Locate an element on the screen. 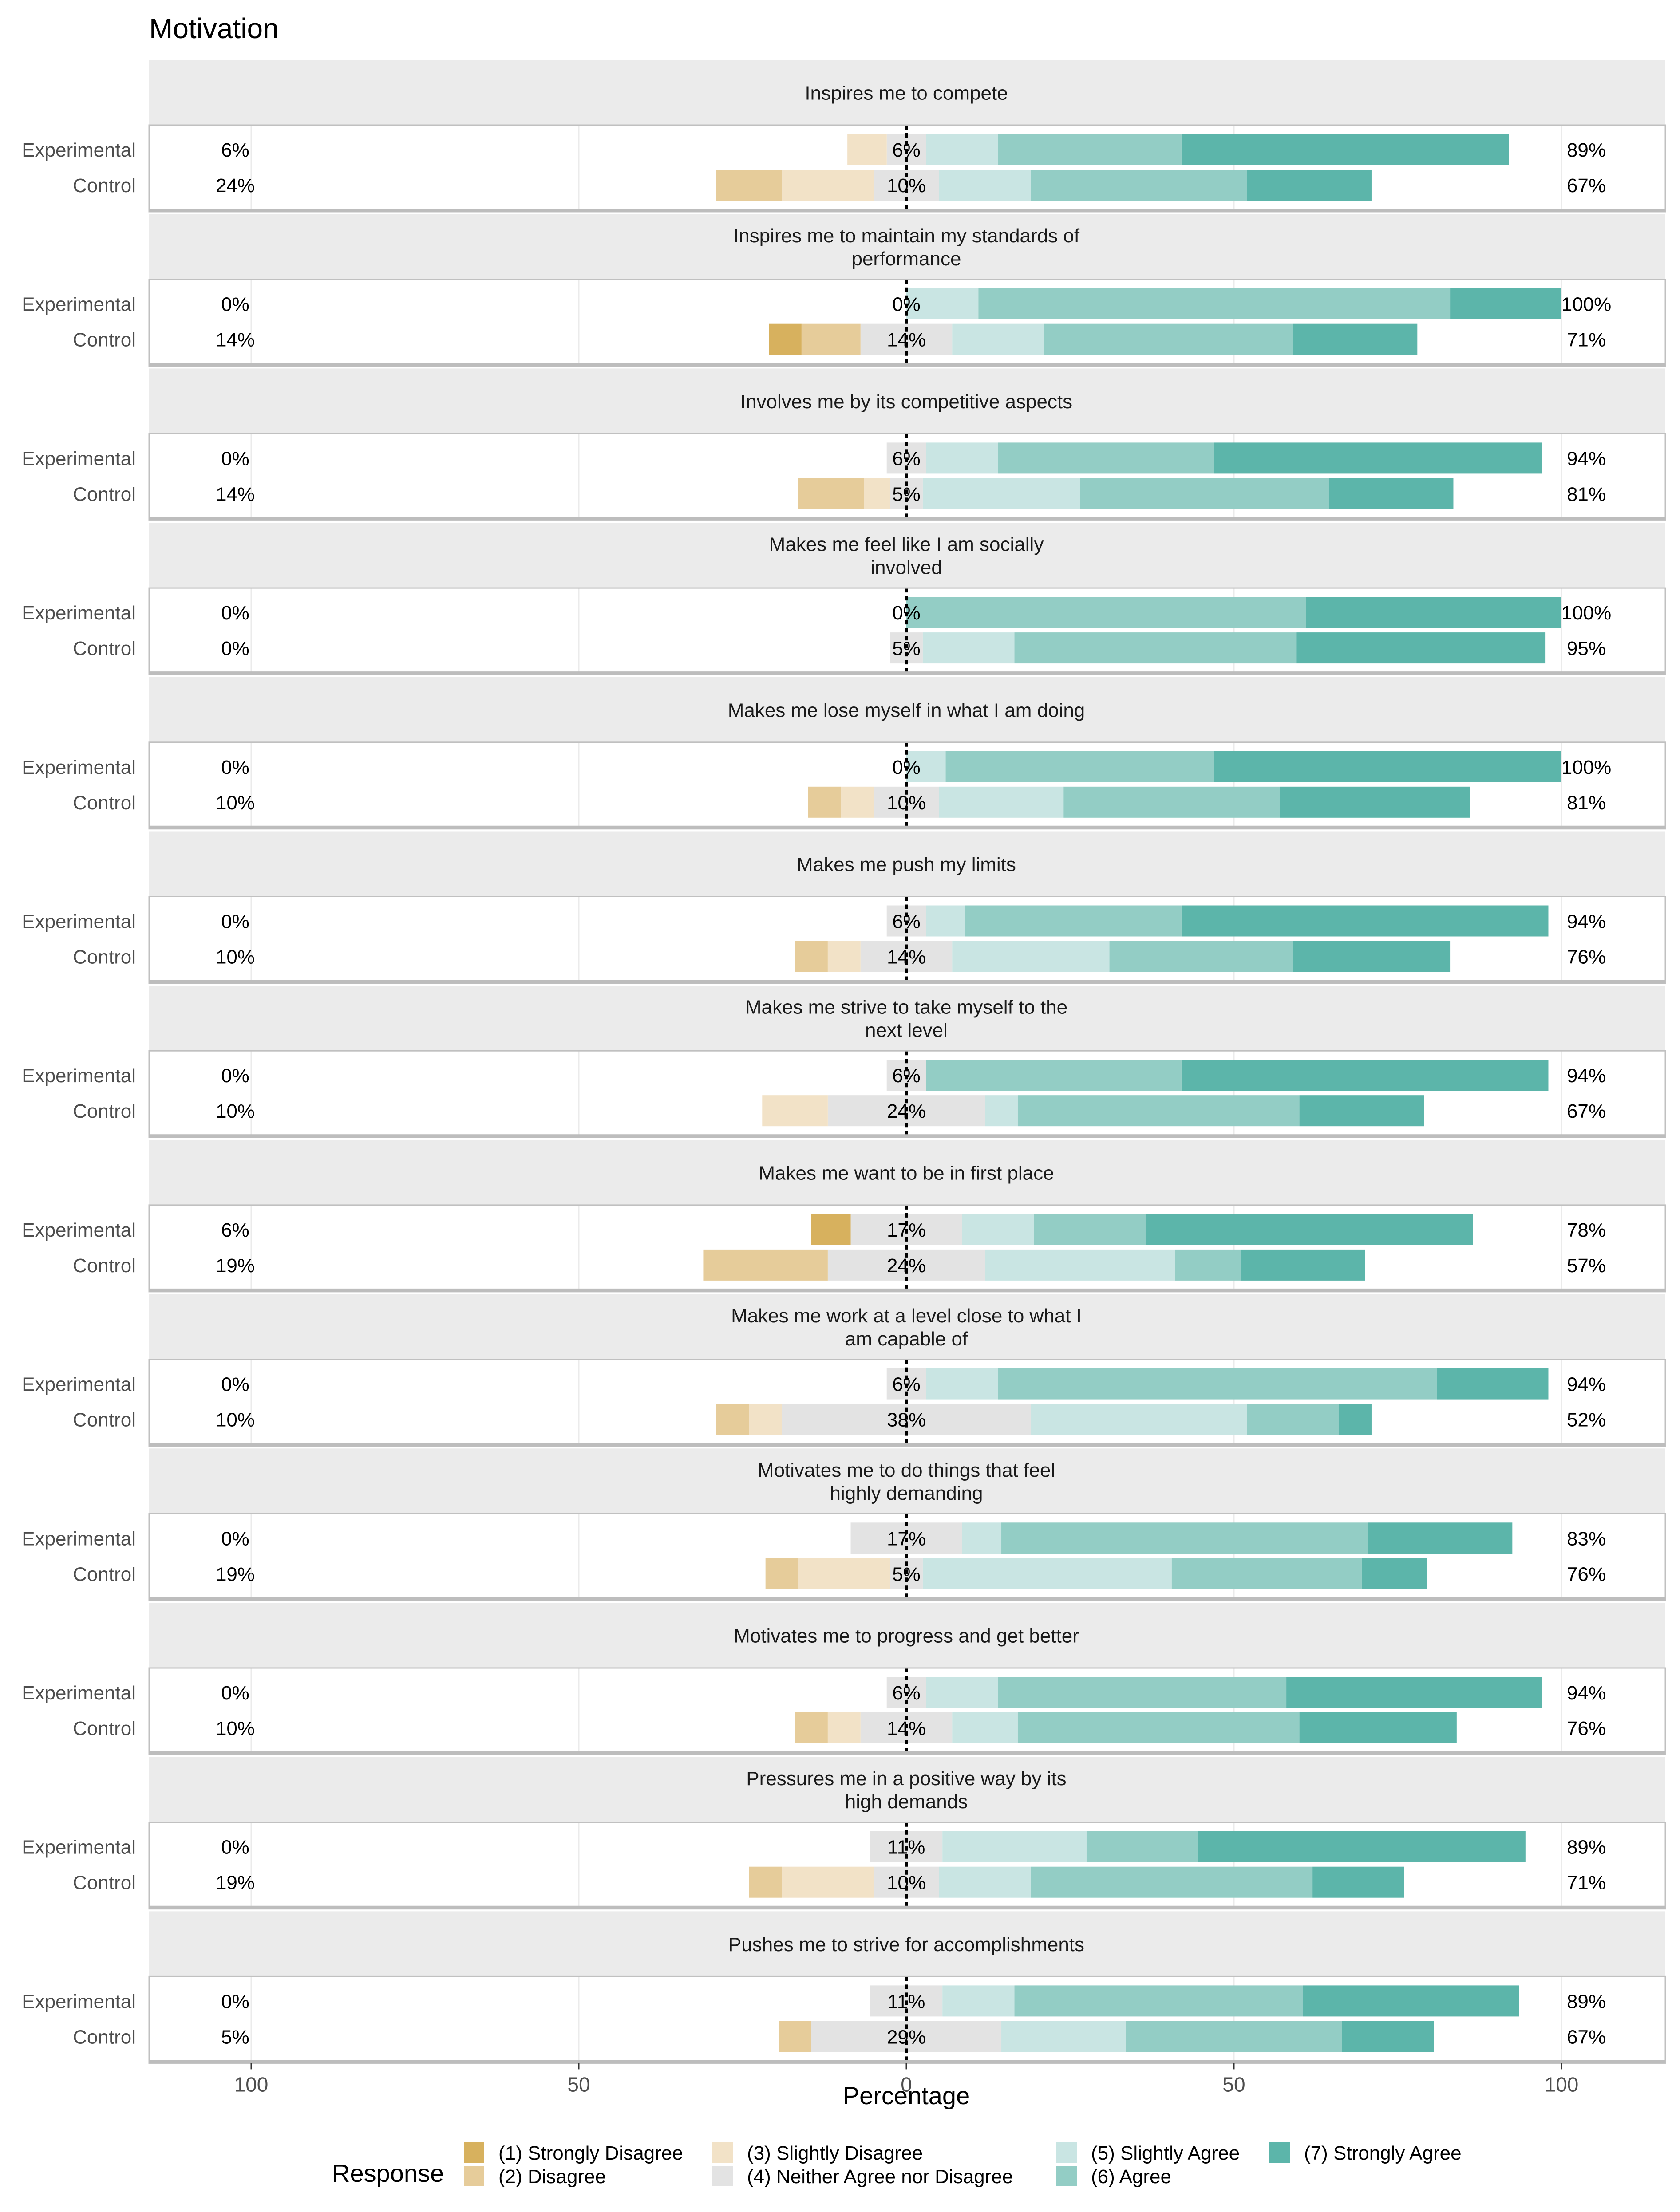  high-percent-label: 57% is located at coordinates (1586, 1266).